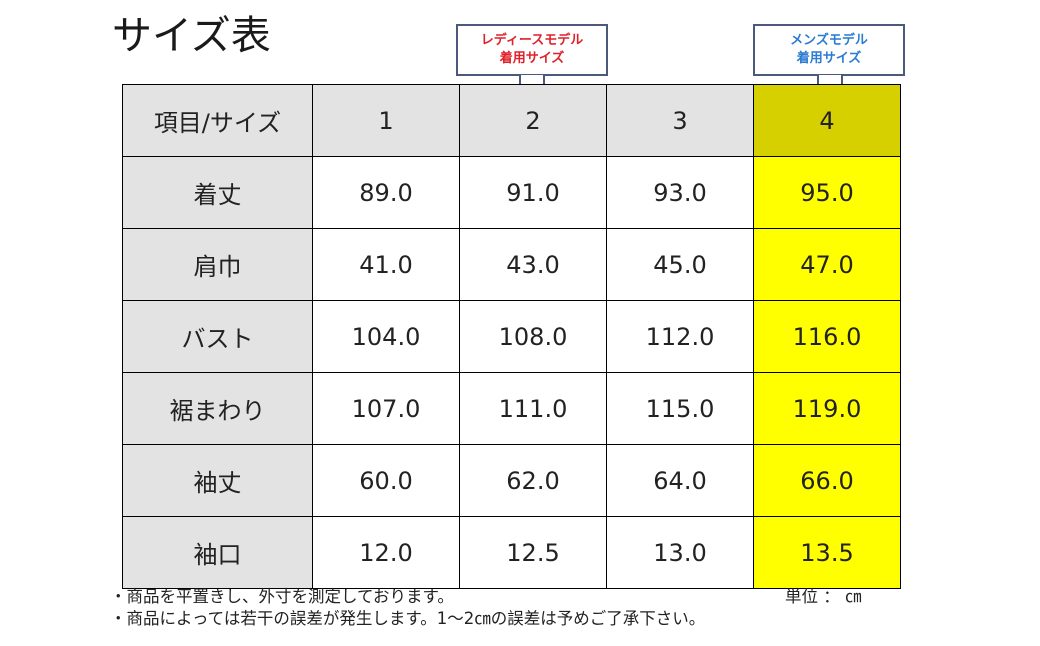  I want to click on table-cell: 12.0, so click(386, 552).